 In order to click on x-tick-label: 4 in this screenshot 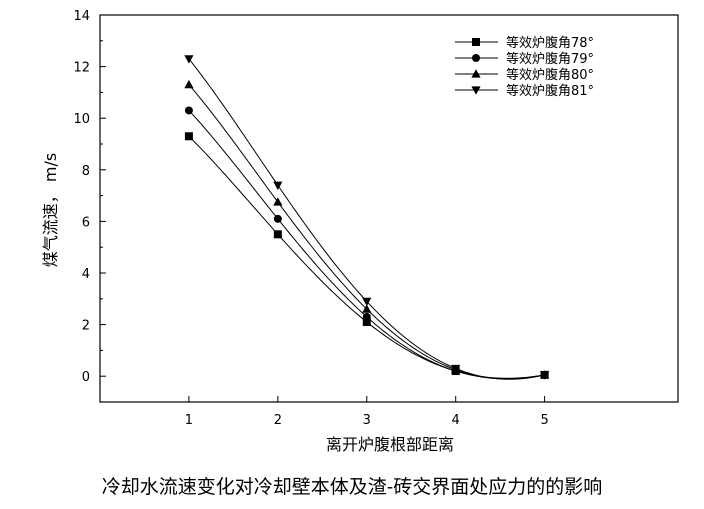, I will do `click(456, 420)`.